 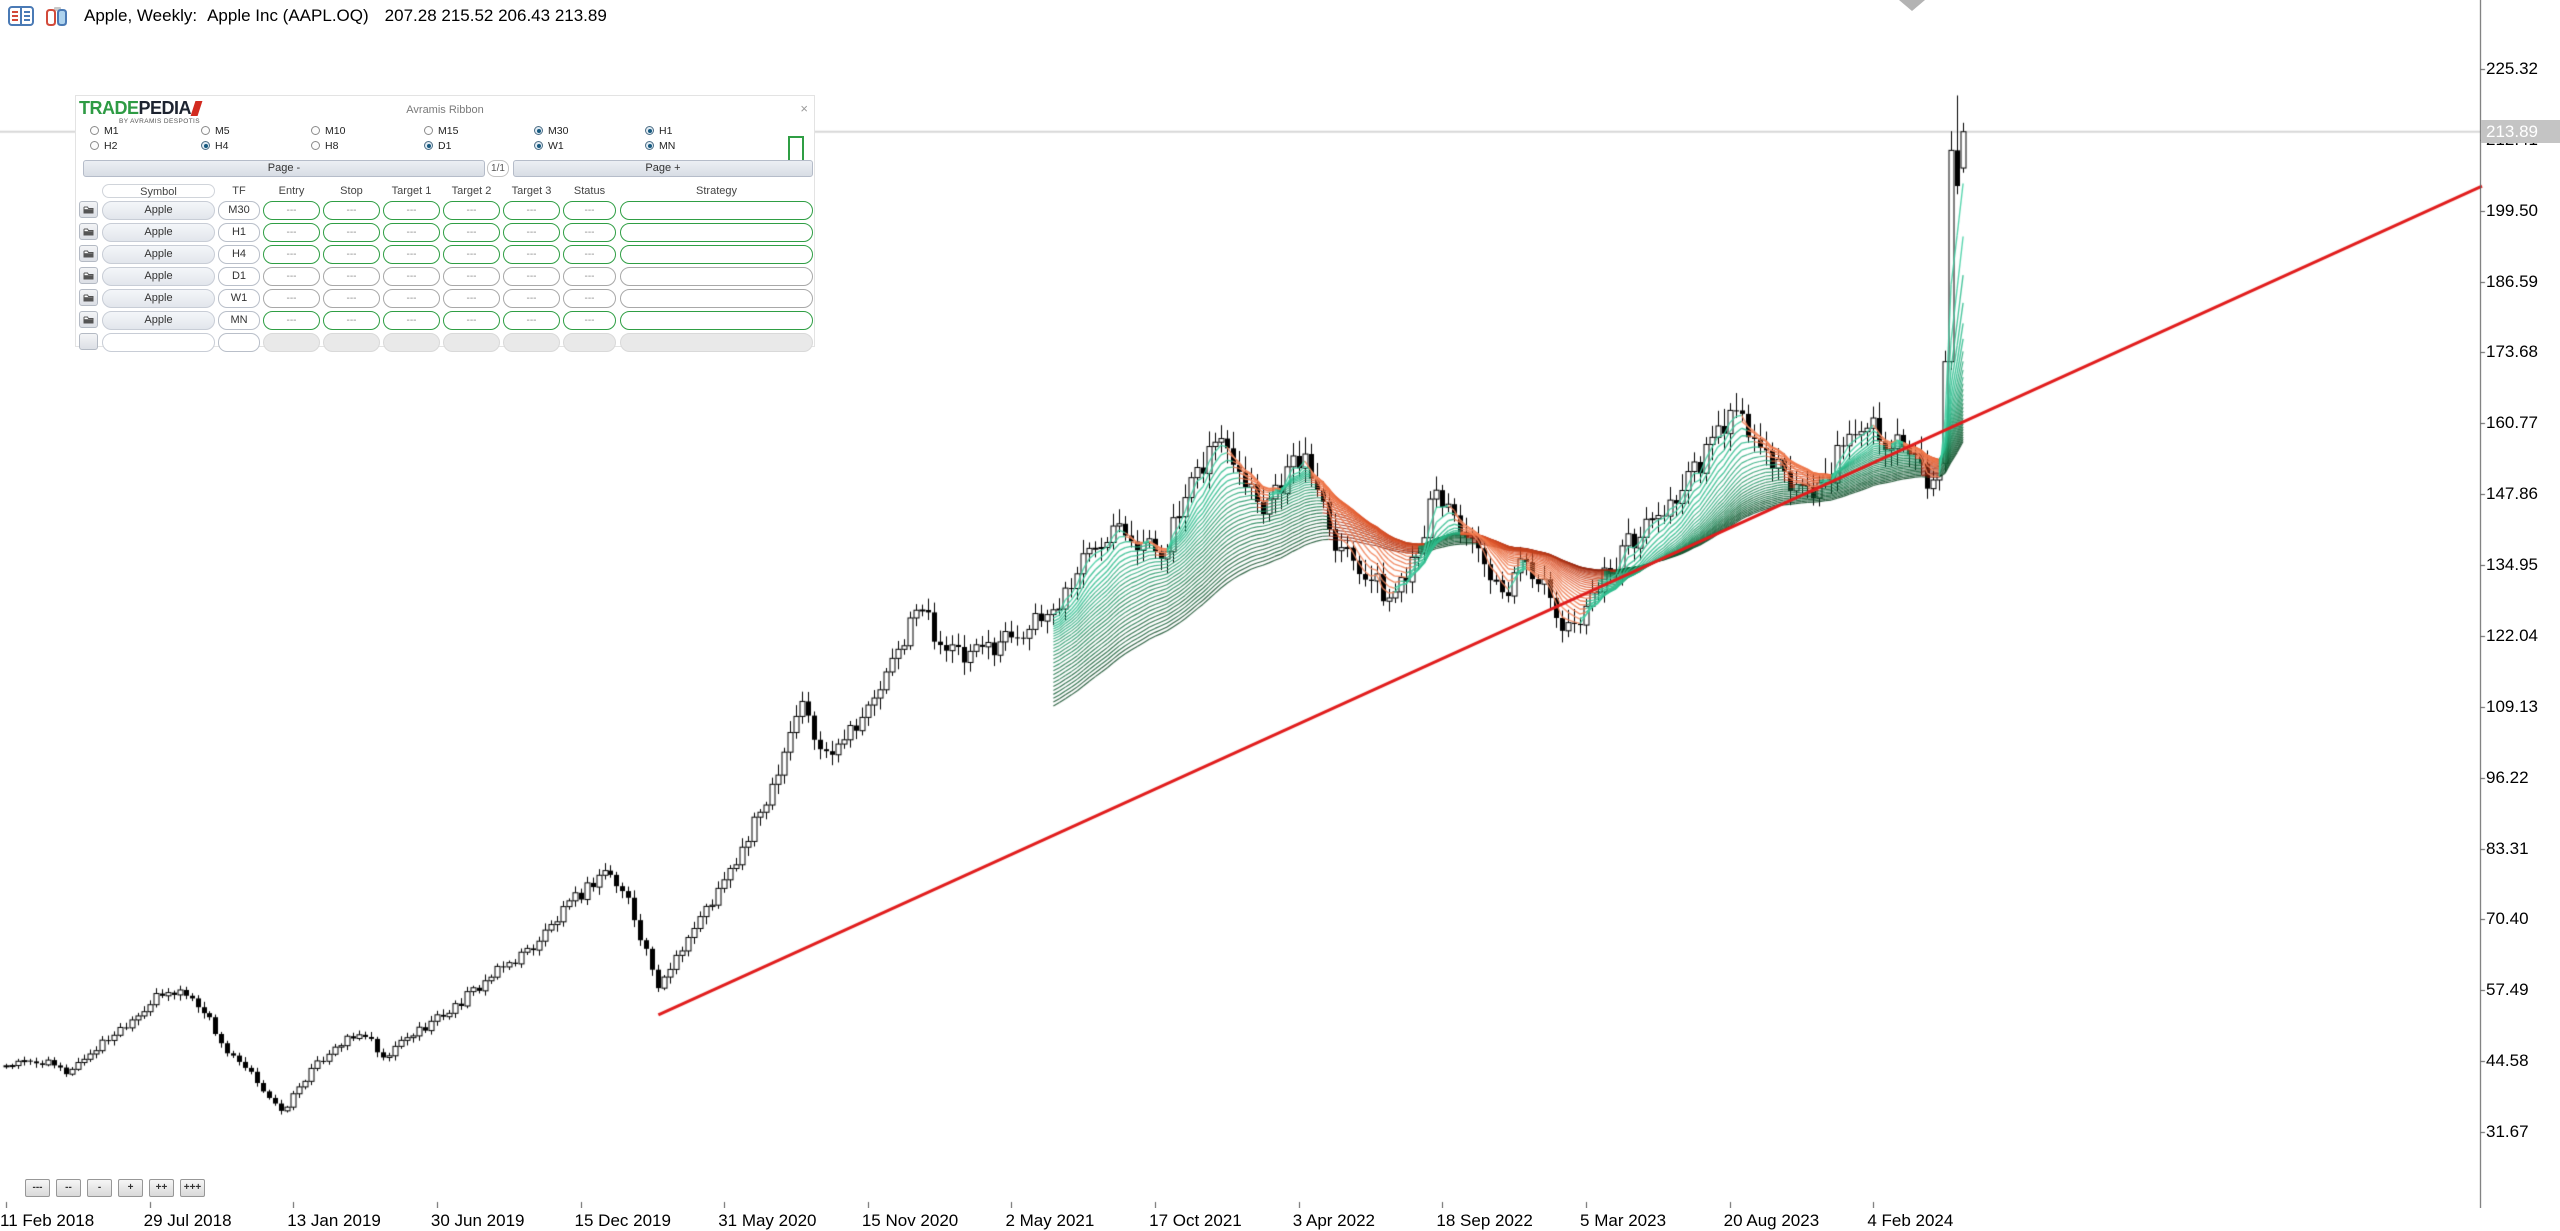 I want to click on chart-symbol-period: Apple, Weekly:, so click(x=141, y=15).